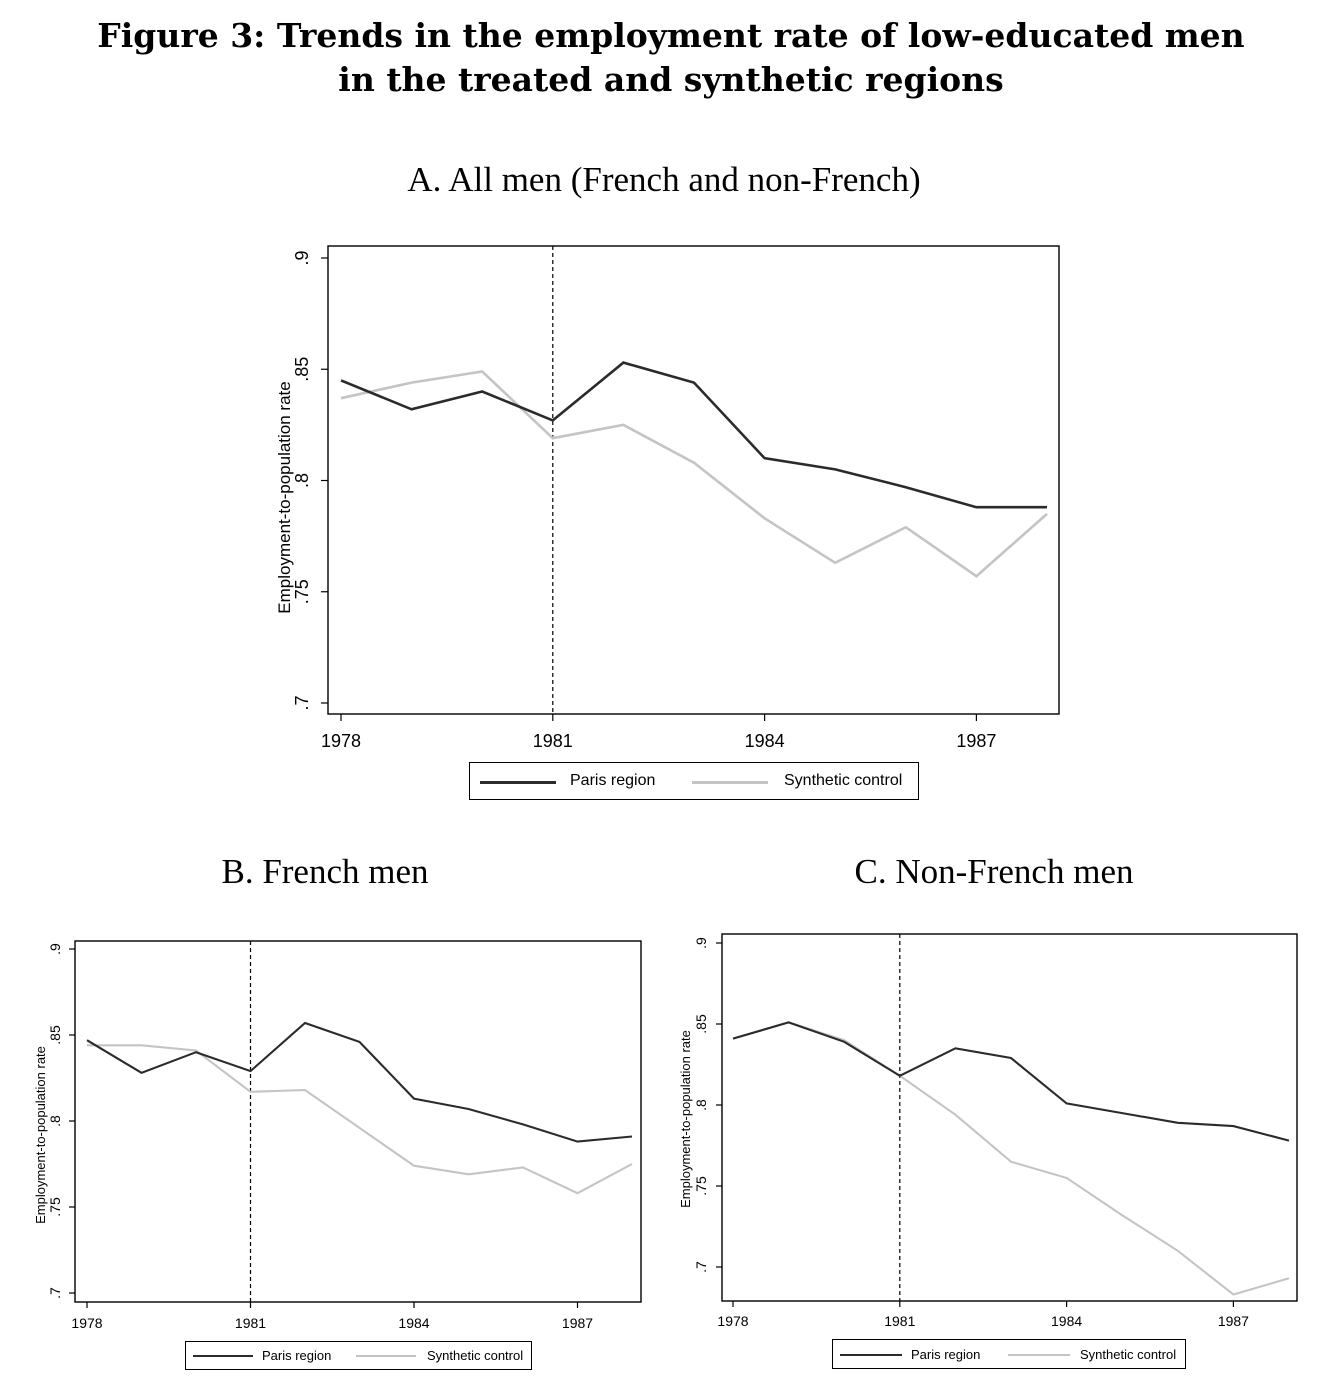  Describe the element at coordinates (302, 369) in the screenshot. I see `panel-a-y-tick-label-.85: .85` at that location.